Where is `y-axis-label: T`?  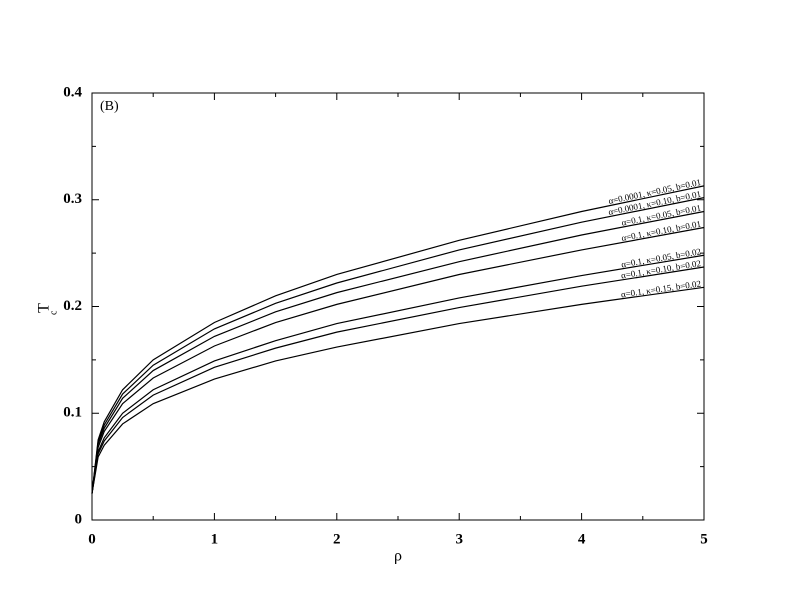 y-axis-label: T is located at coordinates (44, 308).